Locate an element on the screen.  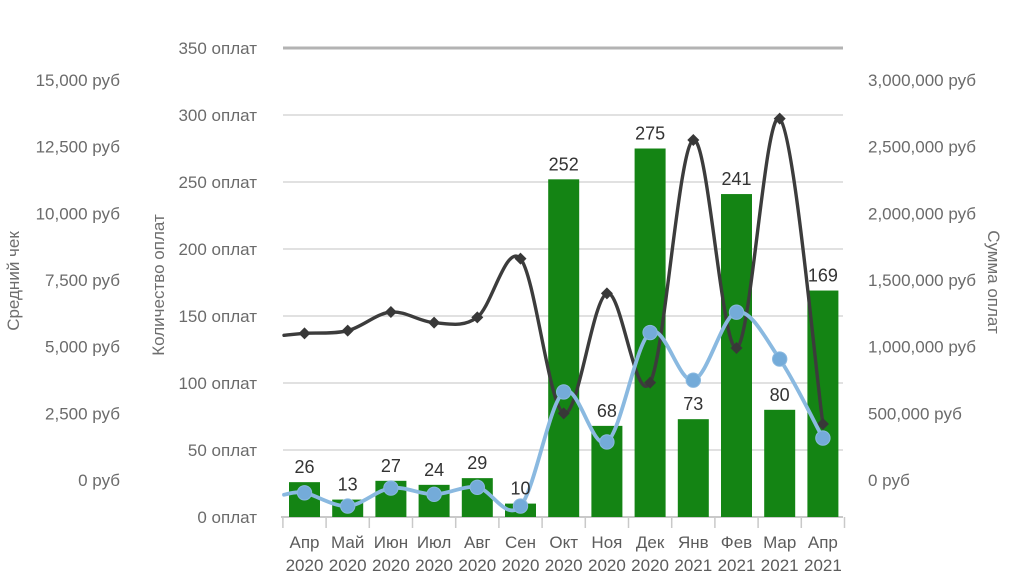
bar-value-label: 241 is located at coordinates (736, 179).